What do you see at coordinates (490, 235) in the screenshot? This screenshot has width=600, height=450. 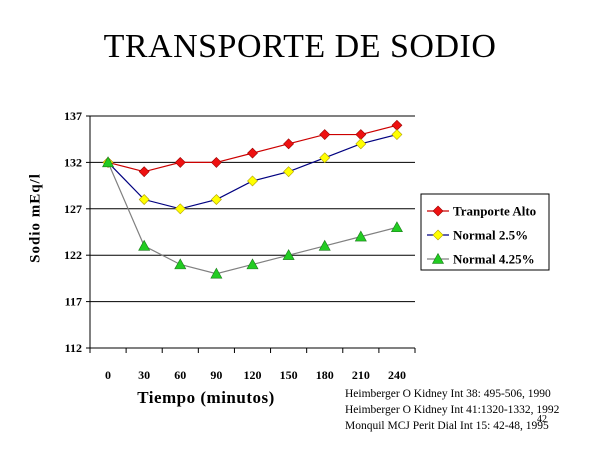 I see `legend-label-2: Normal 2.5%` at bounding box center [490, 235].